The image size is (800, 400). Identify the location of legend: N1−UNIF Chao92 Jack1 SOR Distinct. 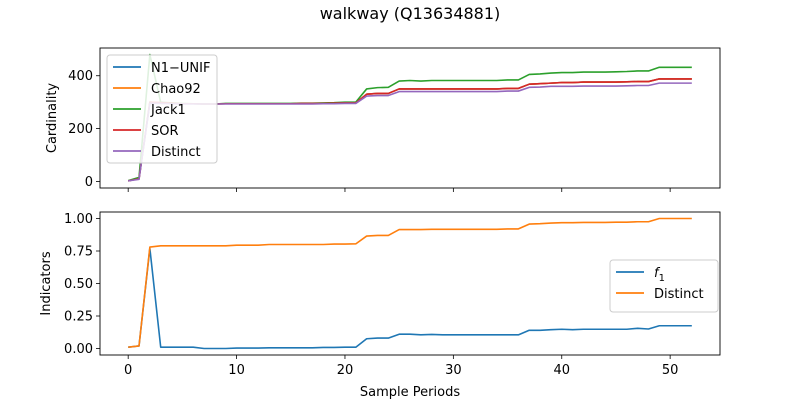
(162, 109).